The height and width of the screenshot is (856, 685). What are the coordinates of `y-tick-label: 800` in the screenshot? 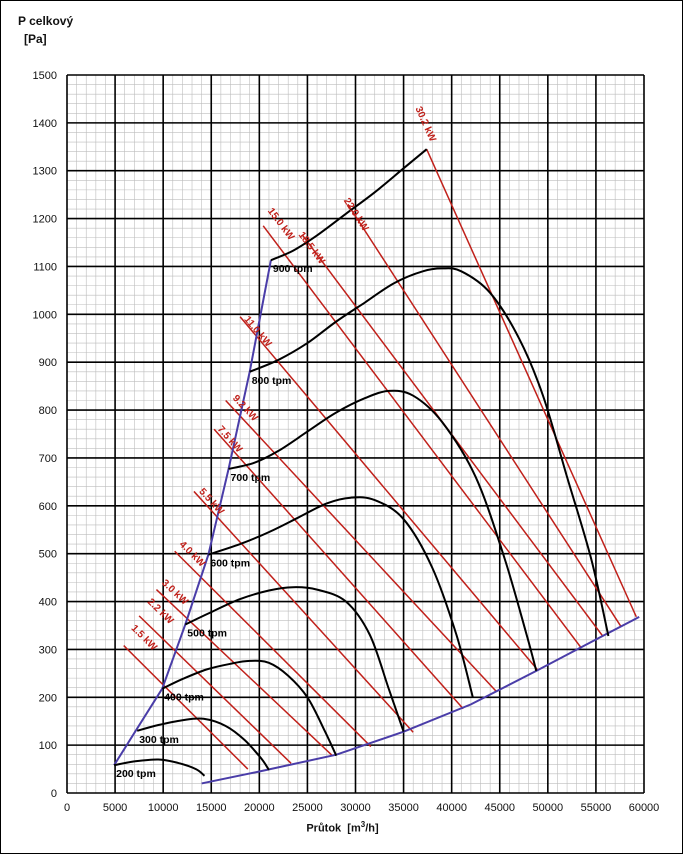 It's located at (48, 411).